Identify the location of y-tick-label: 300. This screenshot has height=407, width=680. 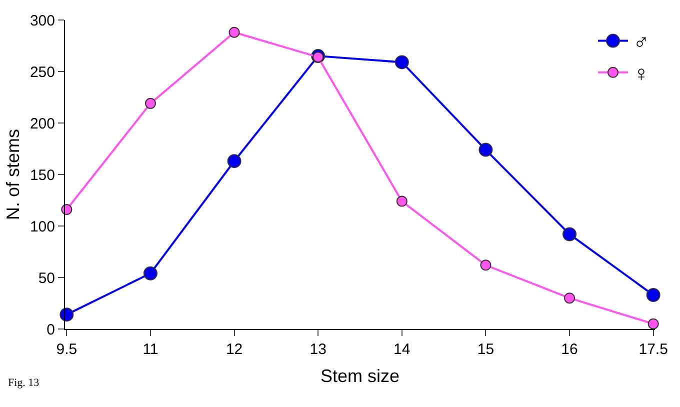
(42, 21).